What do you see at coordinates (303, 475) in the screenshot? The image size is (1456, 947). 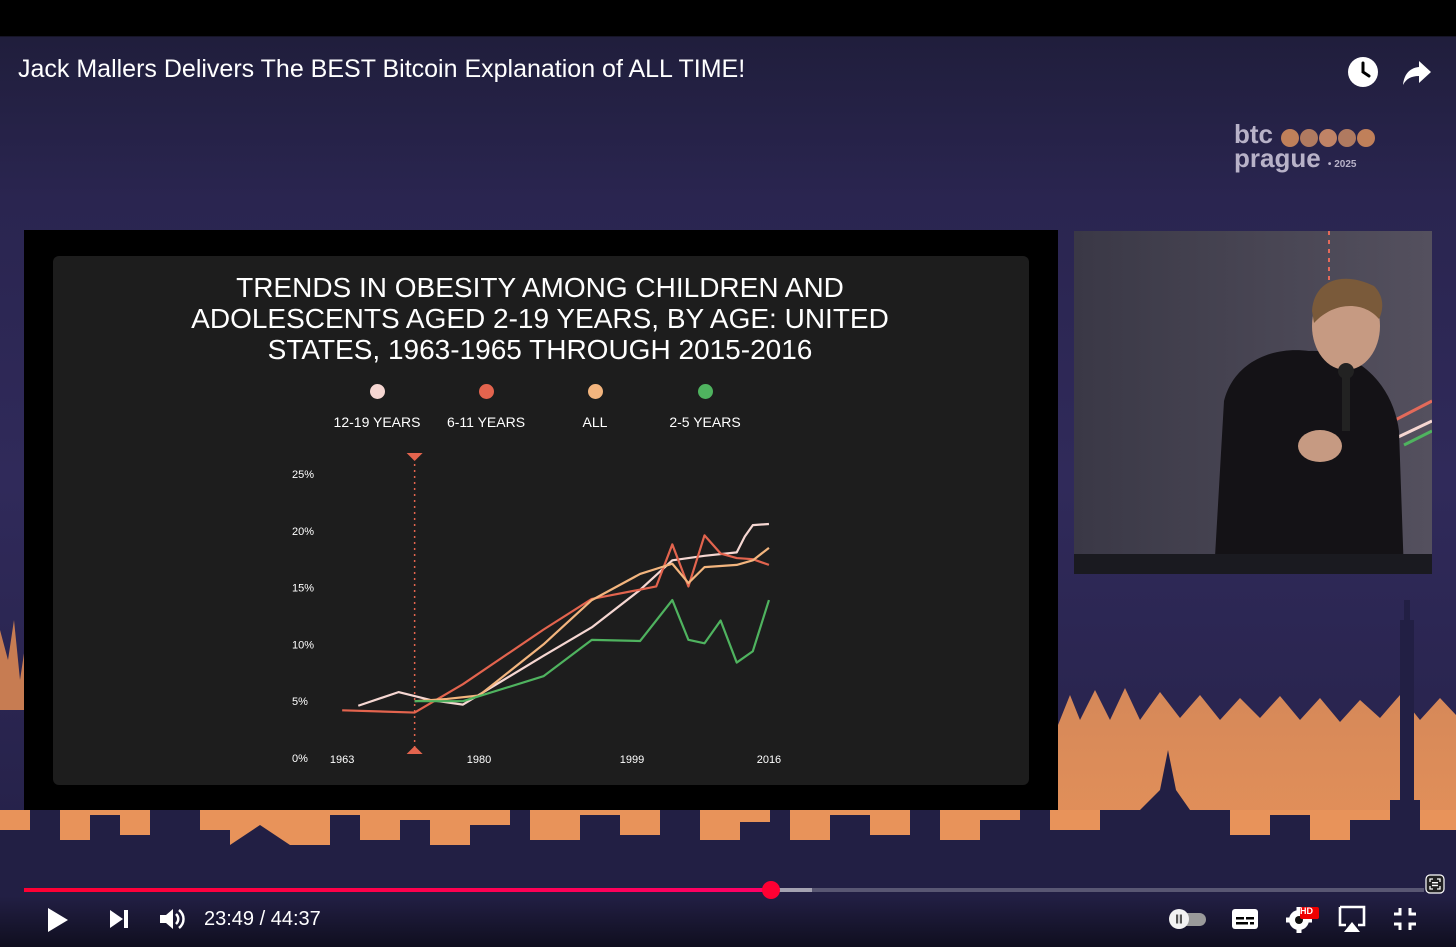 I see `y-tick-label: 25%` at bounding box center [303, 475].